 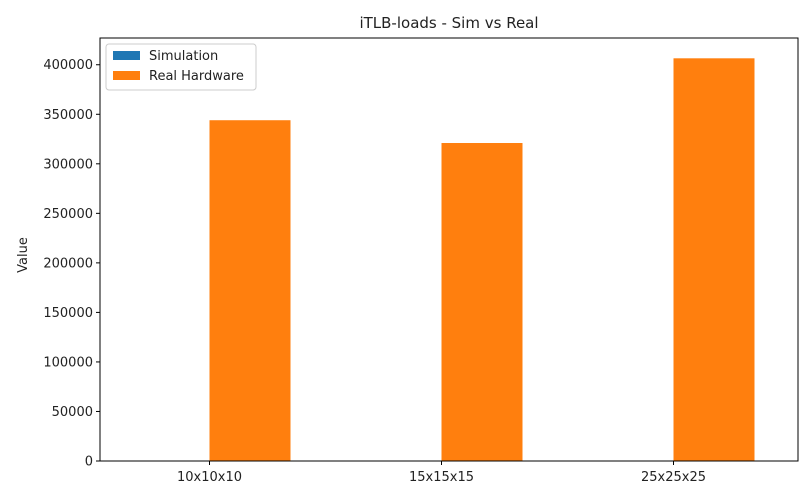 What do you see at coordinates (68, 65) in the screenshot?
I see `y-tick-label: 400000` at bounding box center [68, 65].